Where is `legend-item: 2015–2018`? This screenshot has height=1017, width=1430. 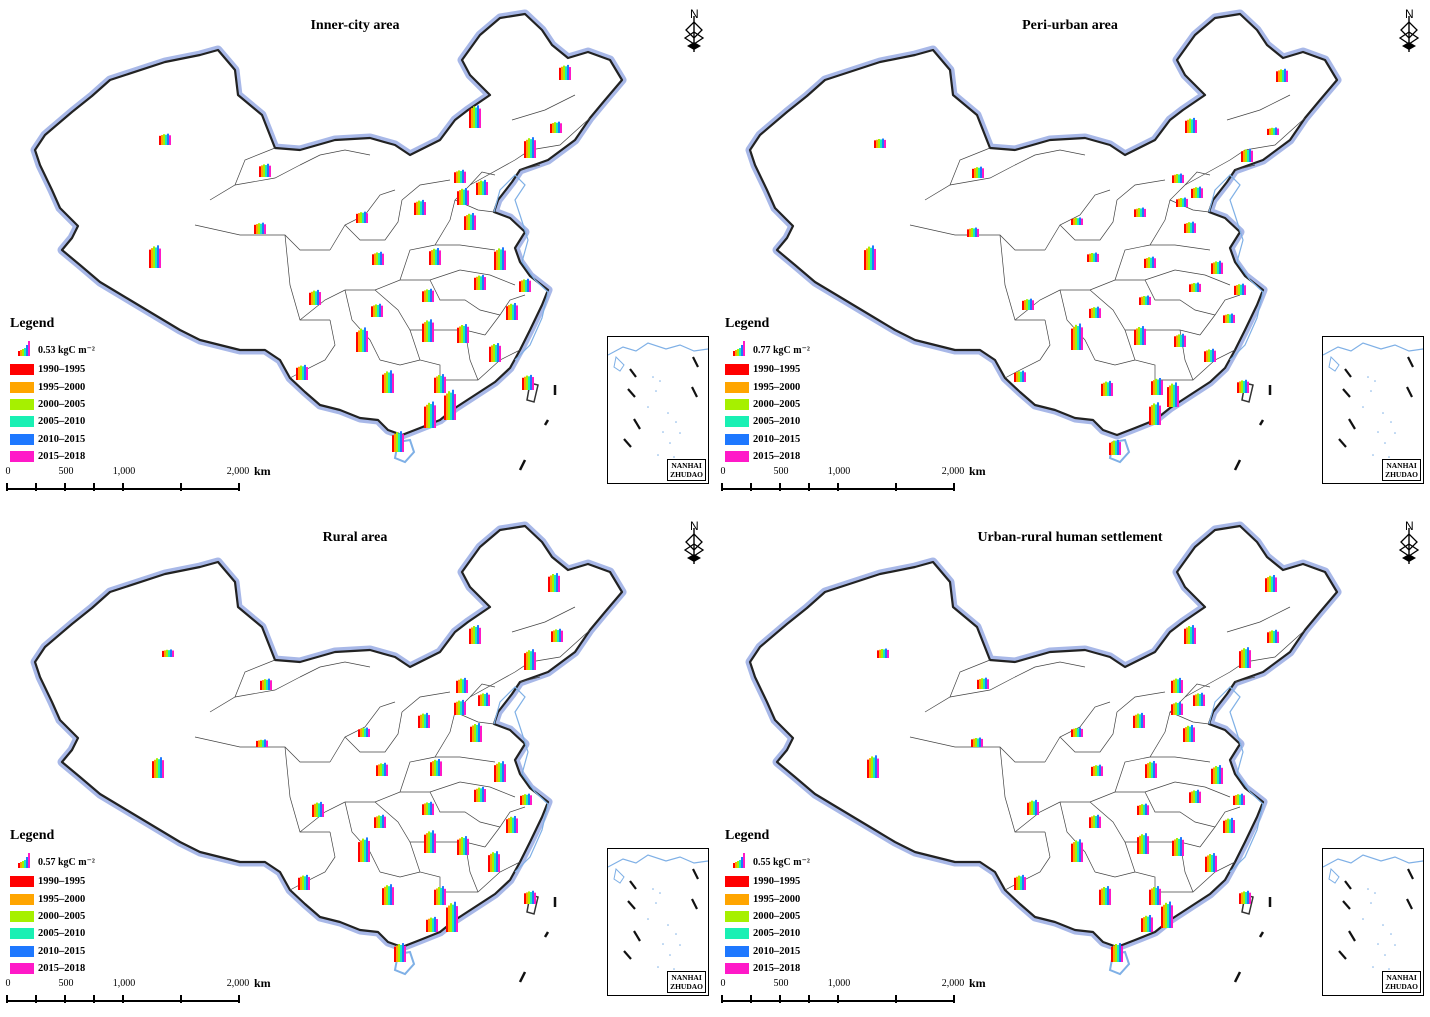
legend-item: 2015–2018 is located at coordinates (805, 968).